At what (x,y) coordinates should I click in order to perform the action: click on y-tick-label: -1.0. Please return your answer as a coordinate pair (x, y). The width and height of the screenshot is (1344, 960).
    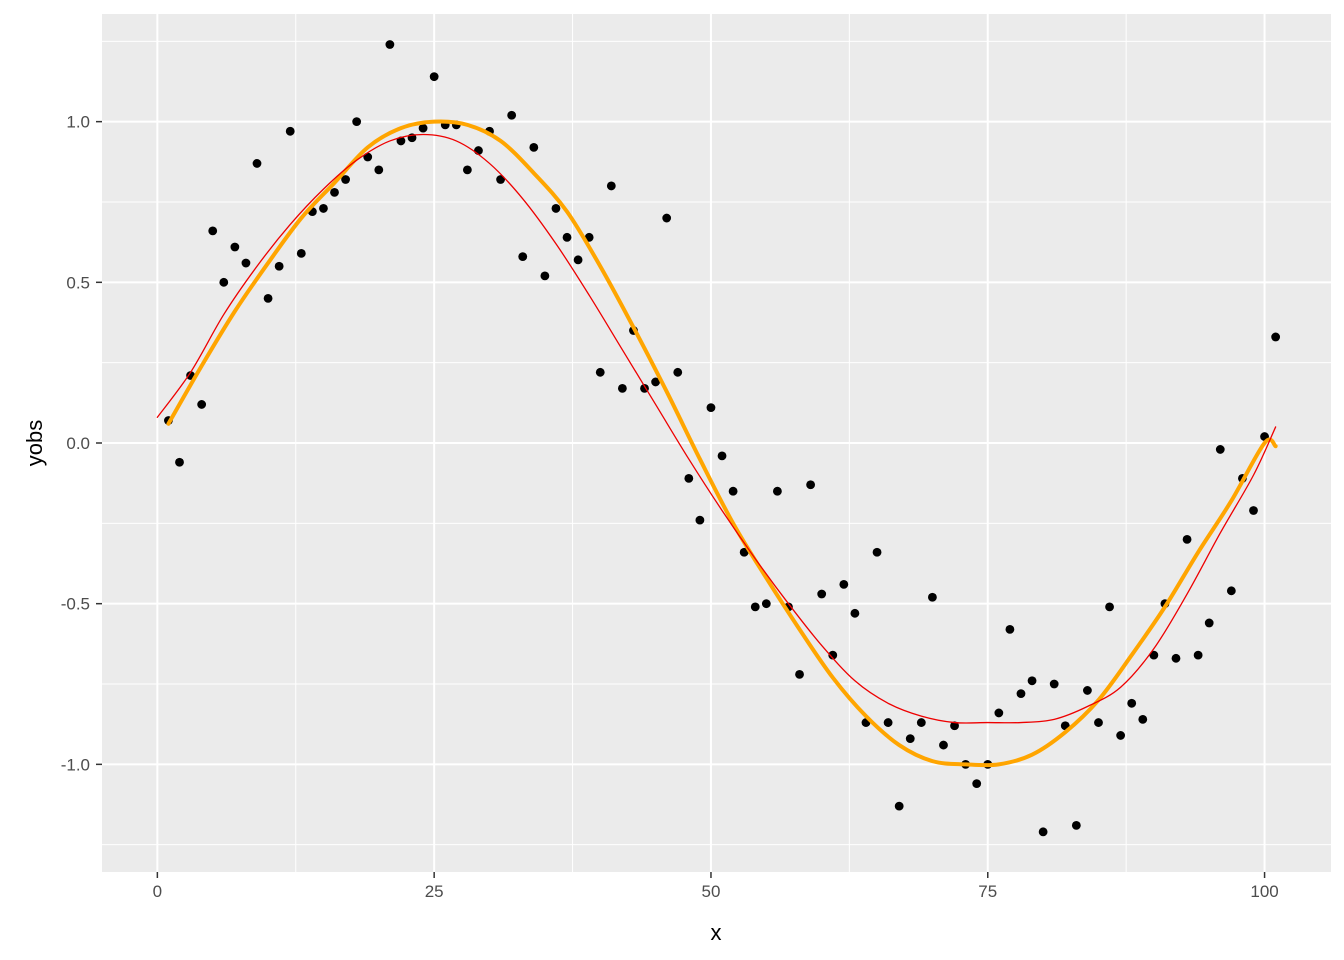
    Looking at the image, I should click on (75, 764).